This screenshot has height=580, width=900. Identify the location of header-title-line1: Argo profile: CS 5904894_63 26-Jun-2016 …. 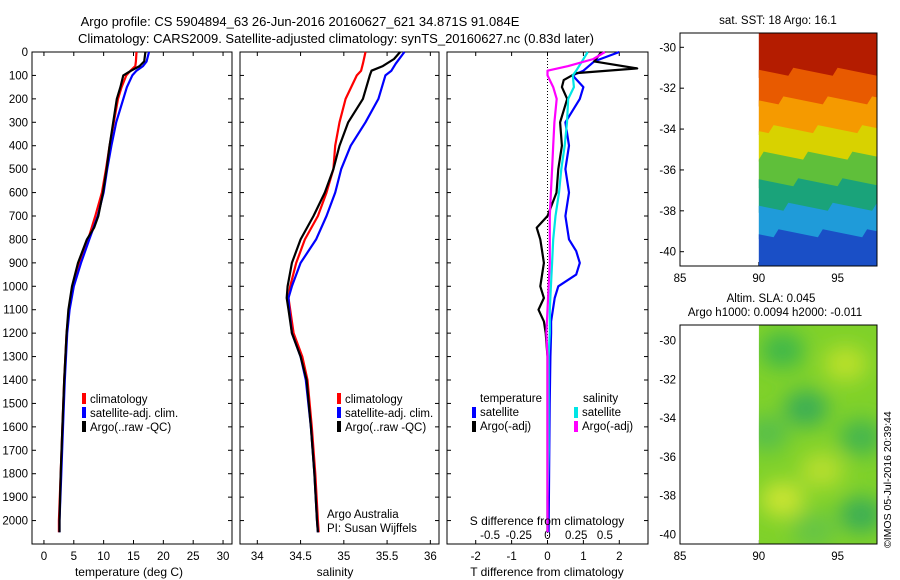
(300, 21).